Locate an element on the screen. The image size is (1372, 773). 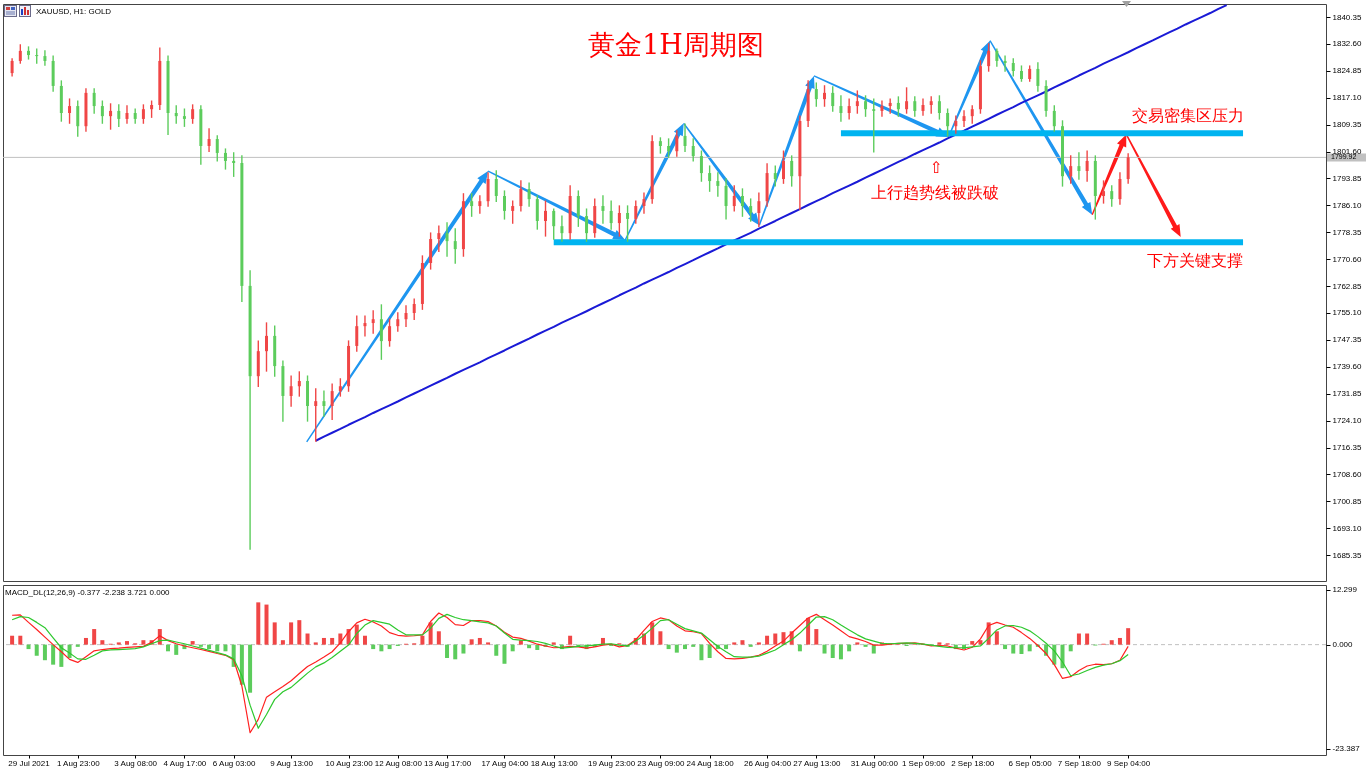
y-tick-label: -23.387 is located at coordinates (1346, 749).